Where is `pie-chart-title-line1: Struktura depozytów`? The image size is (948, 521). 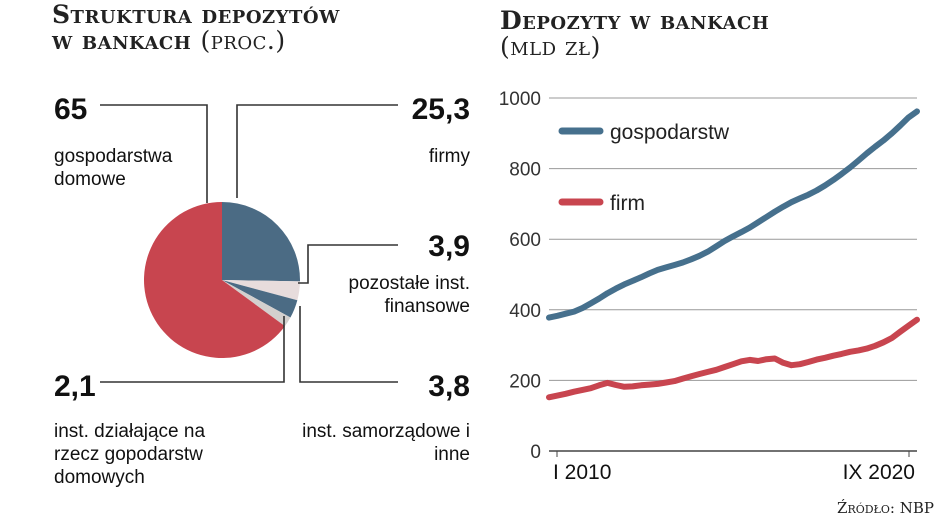
pie-chart-title-line1: Struktura depozytów is located at coordinates (196, 14).